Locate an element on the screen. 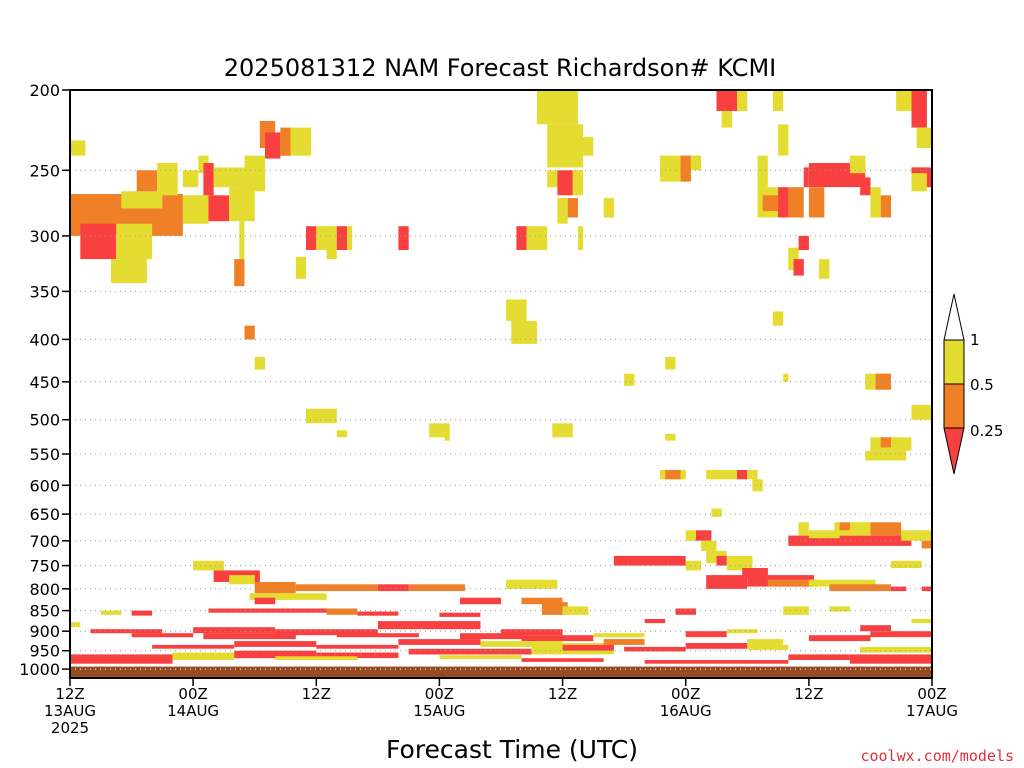  y-tick-label: 350 is located at coordinates (44, 291).